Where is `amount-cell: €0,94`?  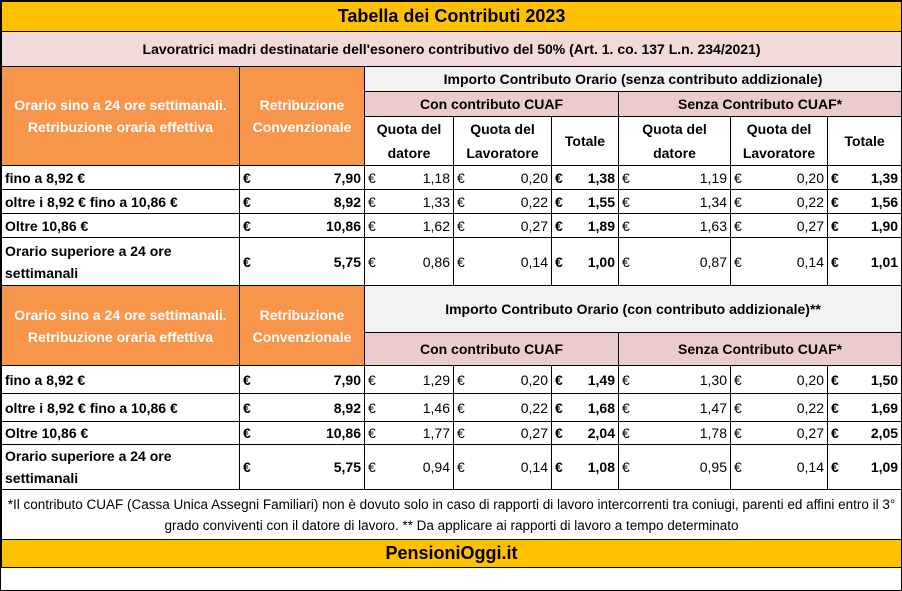
amount-cell: €0,94 is located at coordinates (409, 467).